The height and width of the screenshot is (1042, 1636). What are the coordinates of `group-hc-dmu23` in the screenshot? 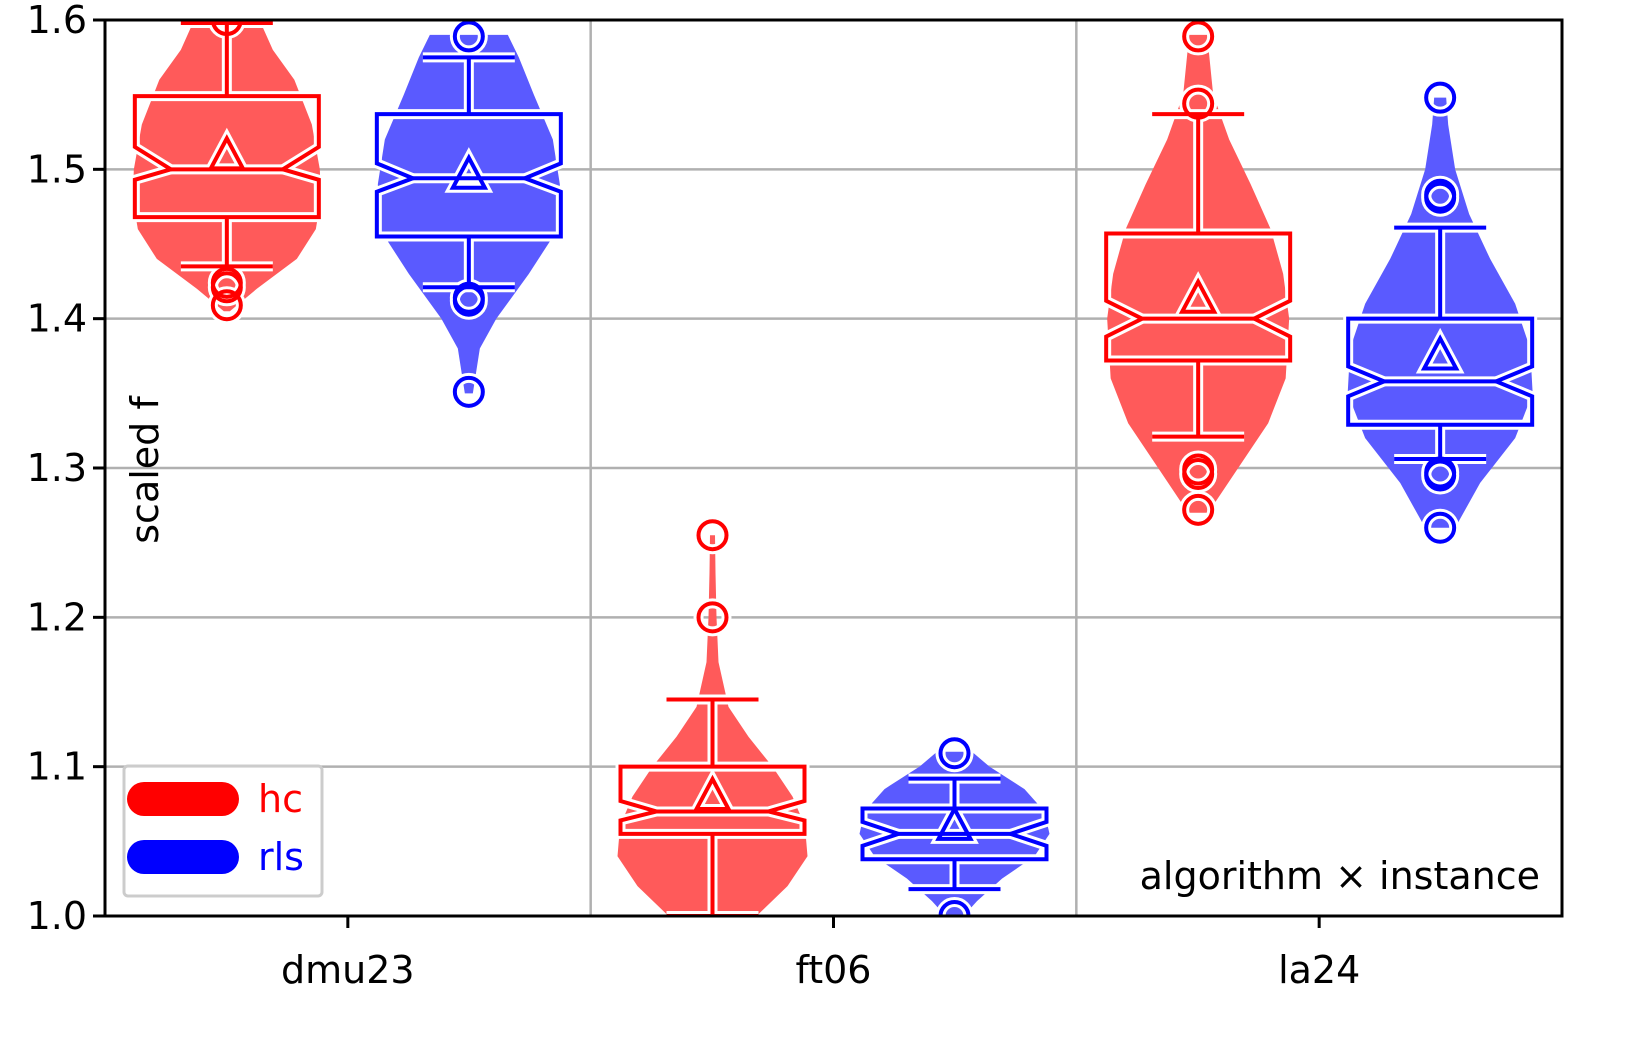 It's located at (226, 172).